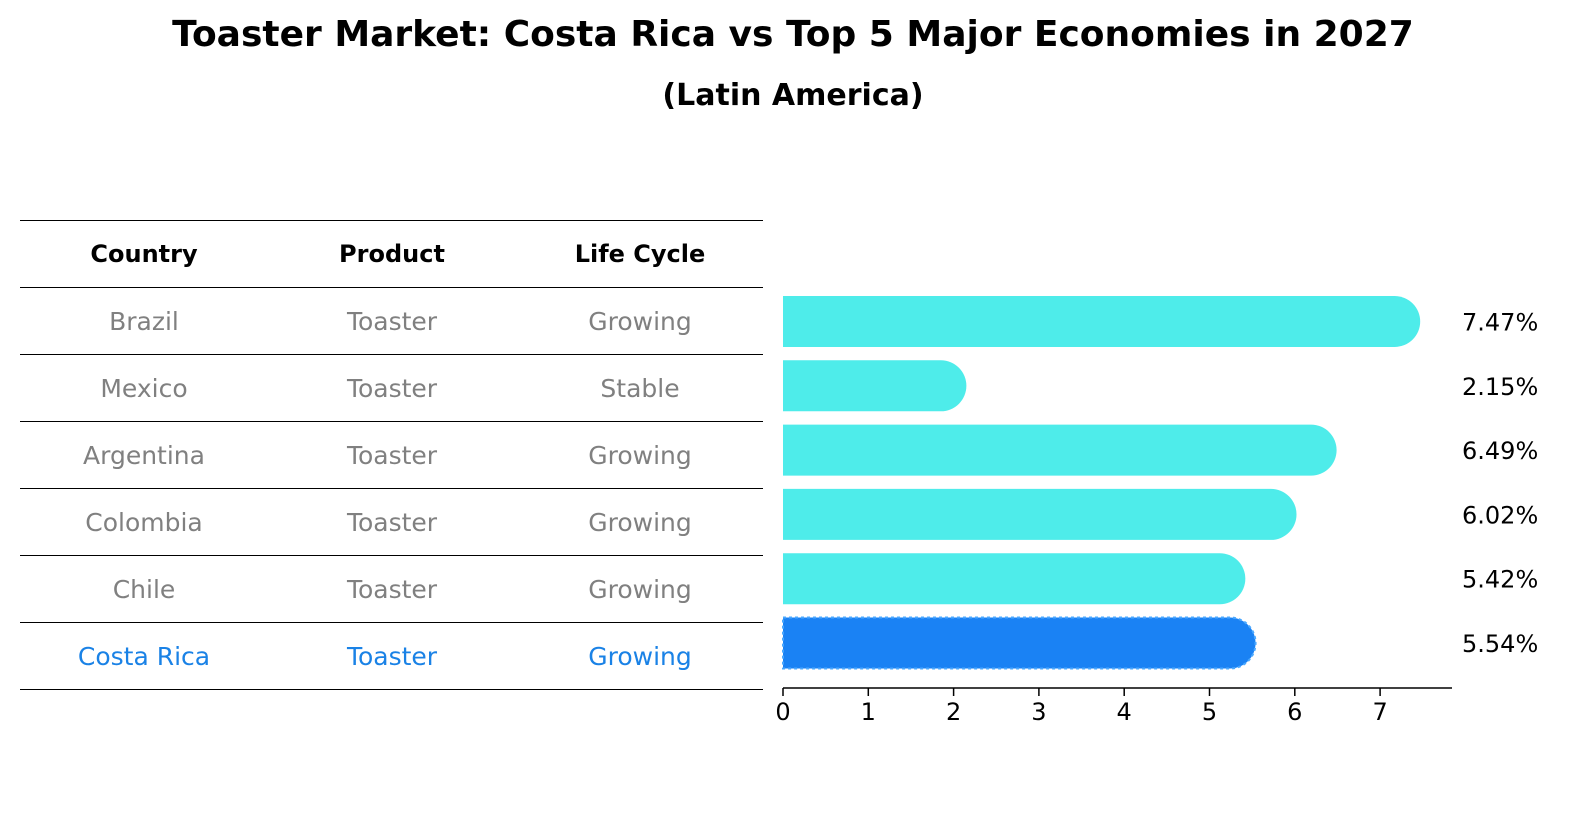  Describe the element at coordinates (782, 712) in the screenshot. I see `x-tick-label: 0` at that location.